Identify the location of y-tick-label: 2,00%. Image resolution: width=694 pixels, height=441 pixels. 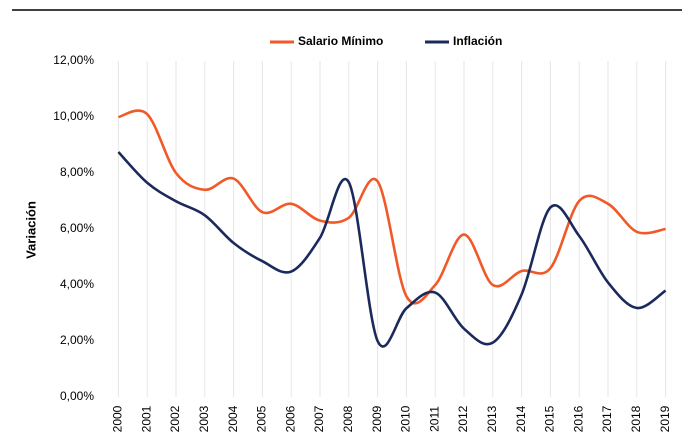
(77, 340).